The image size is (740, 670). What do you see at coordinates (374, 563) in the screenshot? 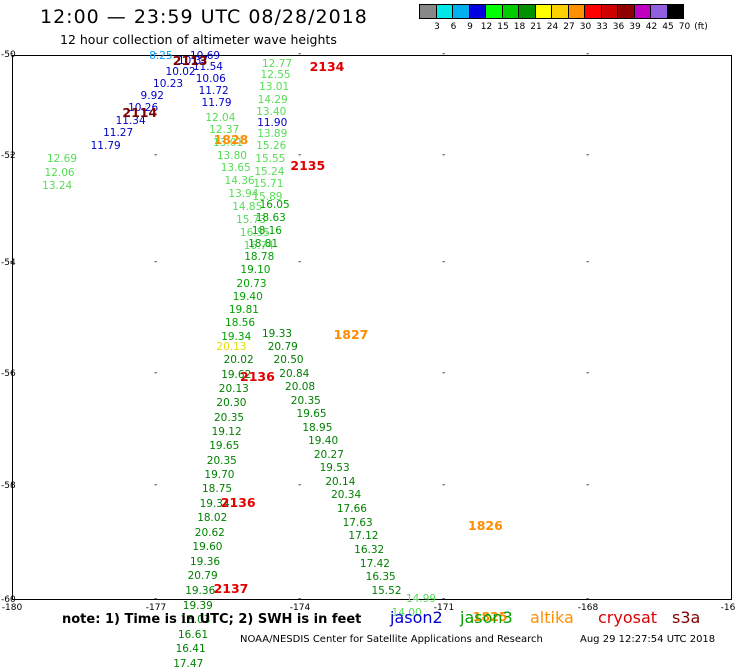
I see `wave-height-value: 17.42` at bounding box center [374, 563].